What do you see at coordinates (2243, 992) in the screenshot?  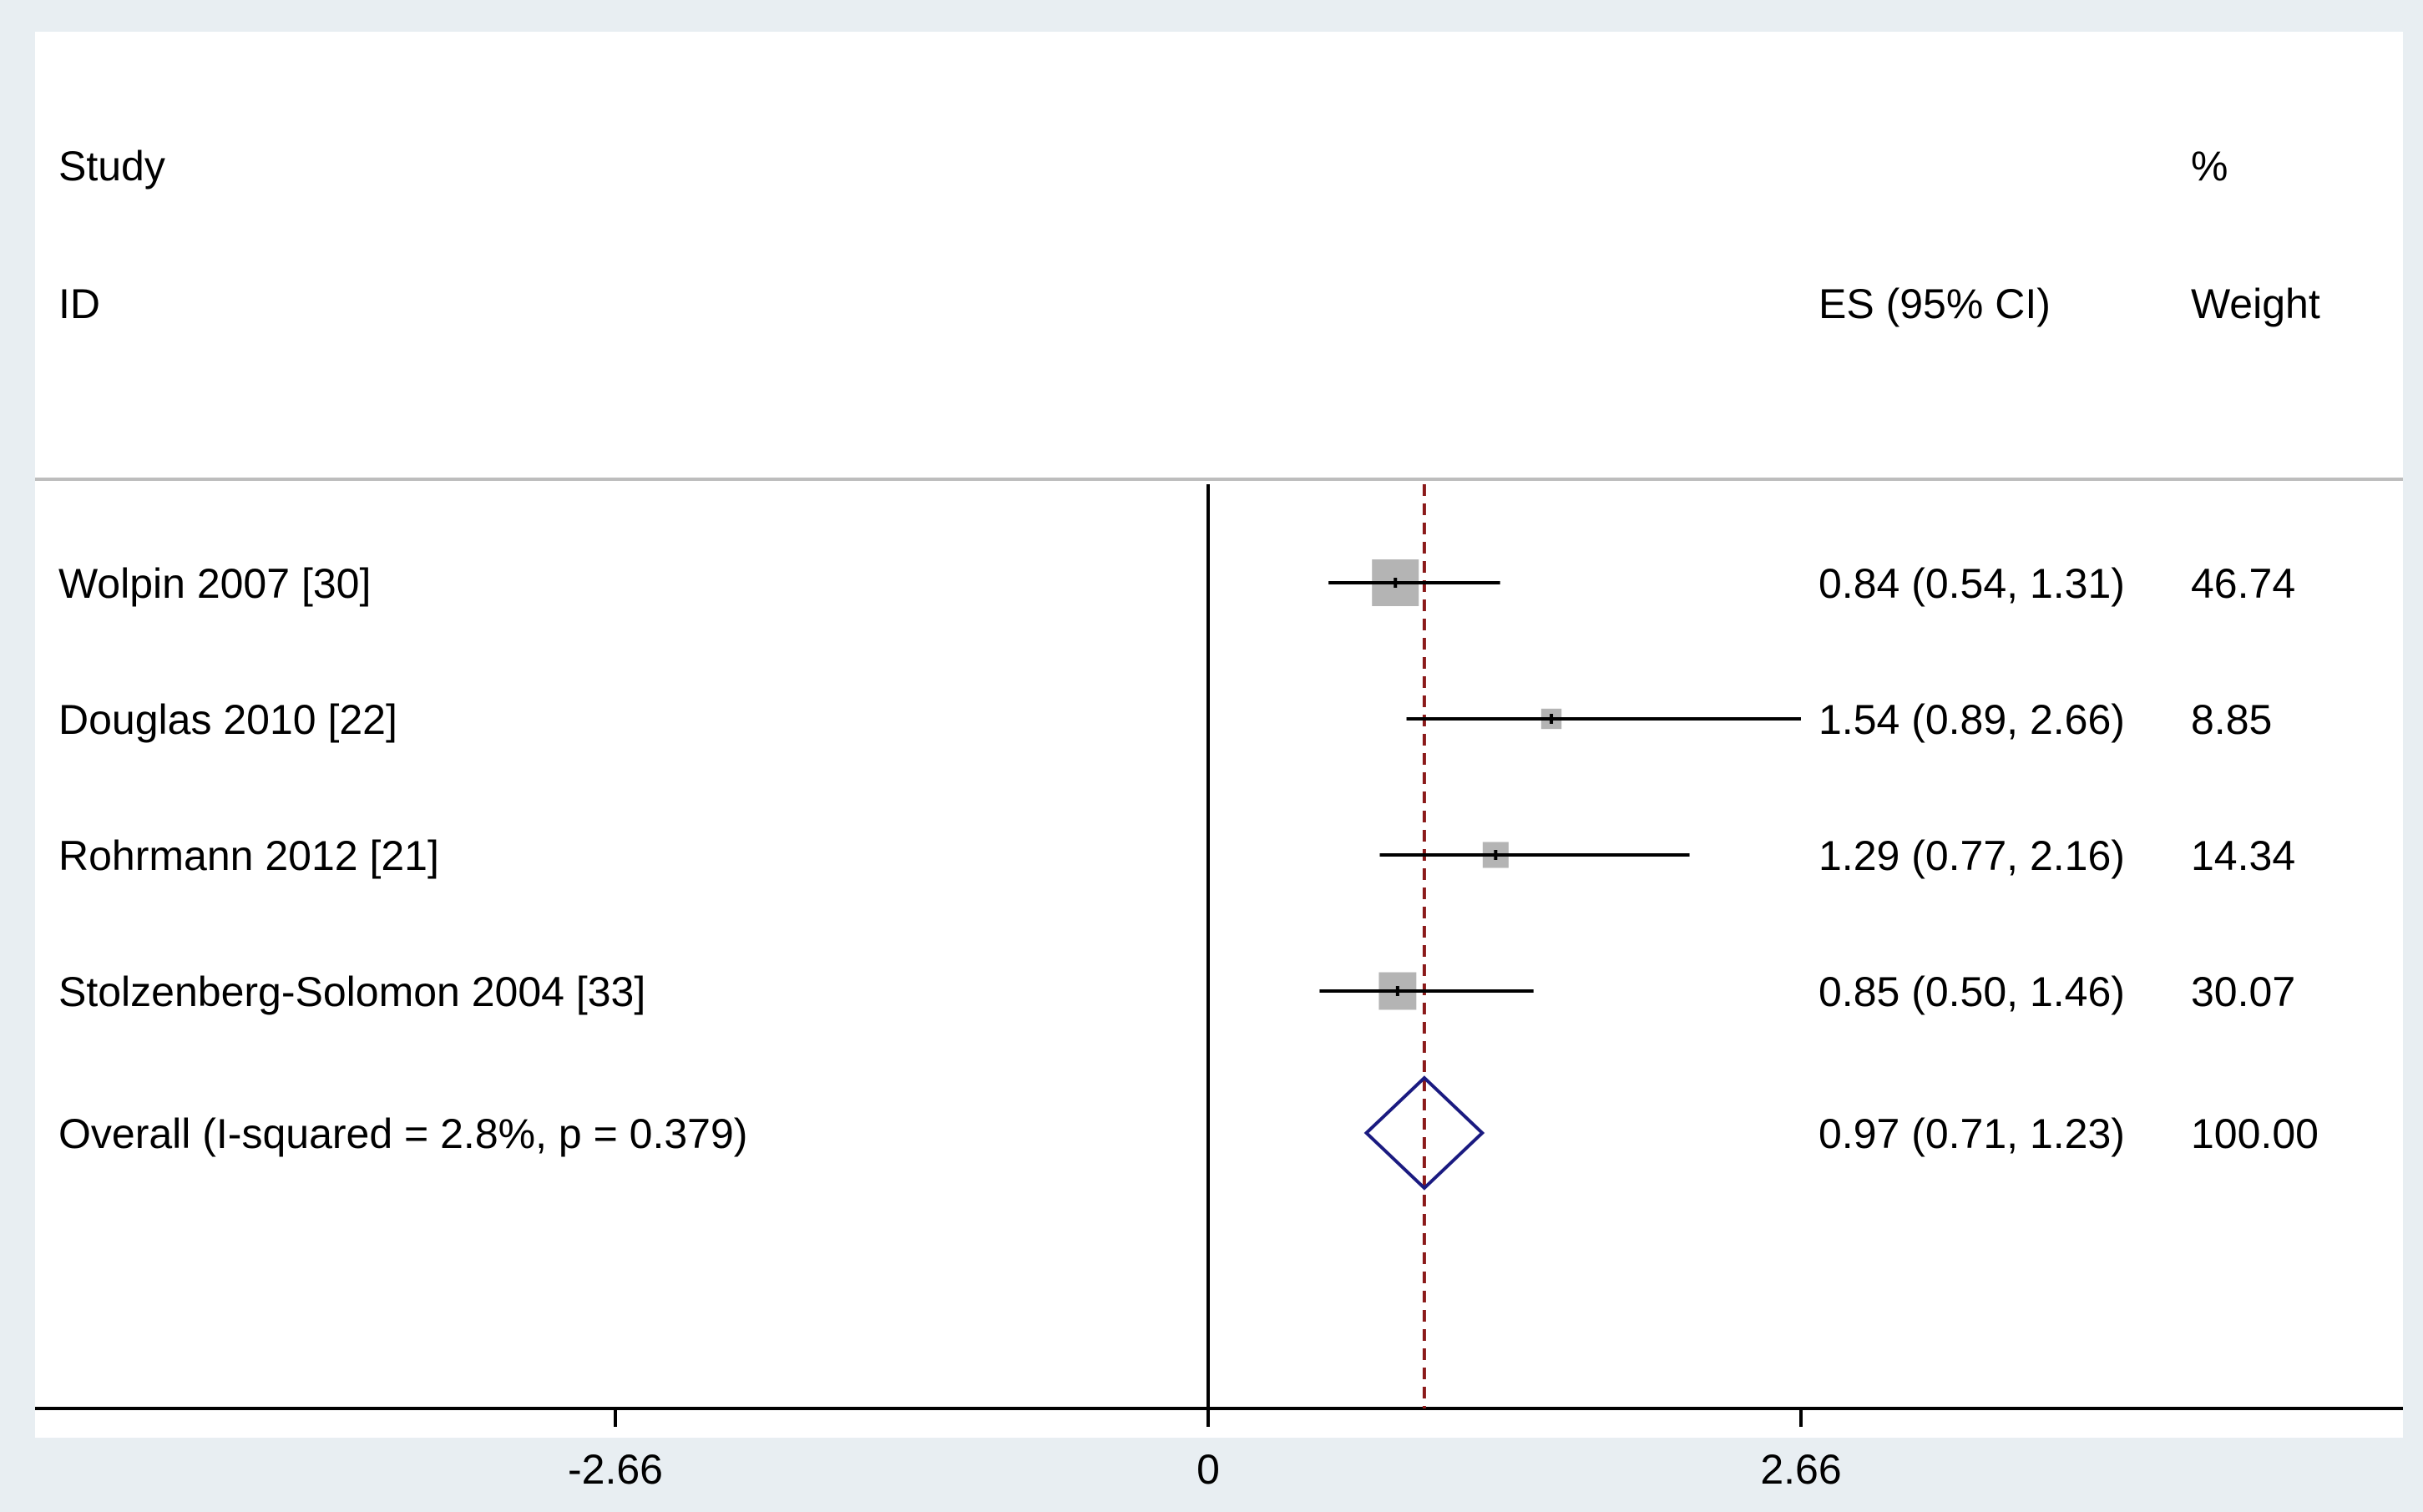 I see `study-weight: 30.07` at bounding box center [2243, 992].